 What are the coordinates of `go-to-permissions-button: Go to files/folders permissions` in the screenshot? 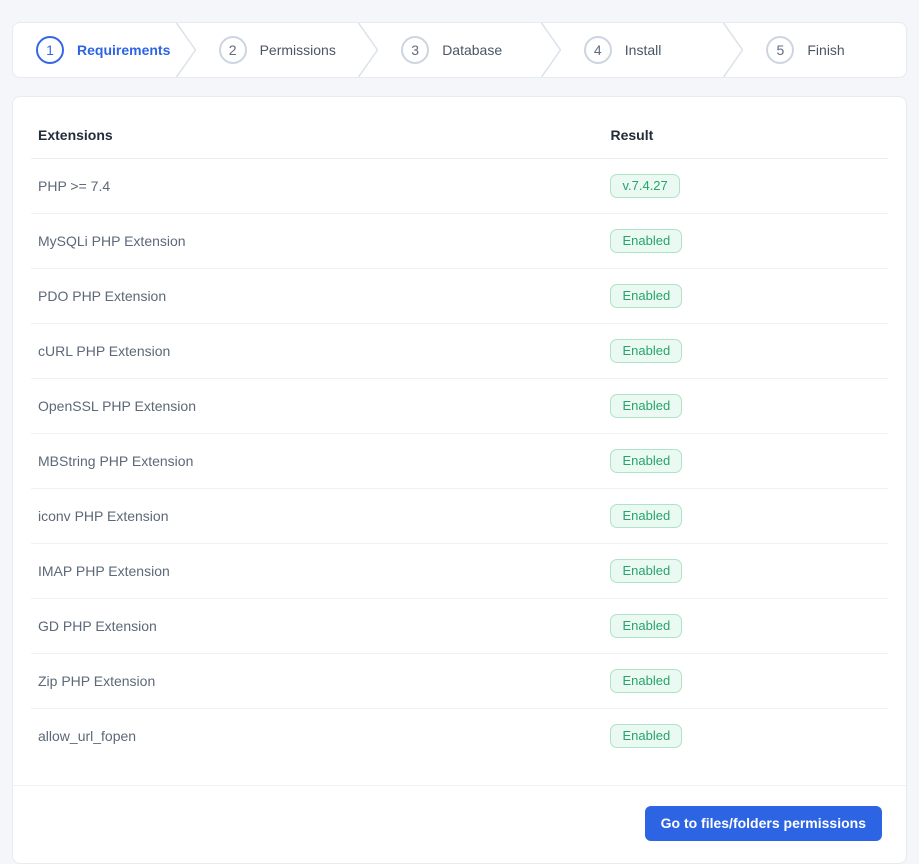 It's located at (763, 823).